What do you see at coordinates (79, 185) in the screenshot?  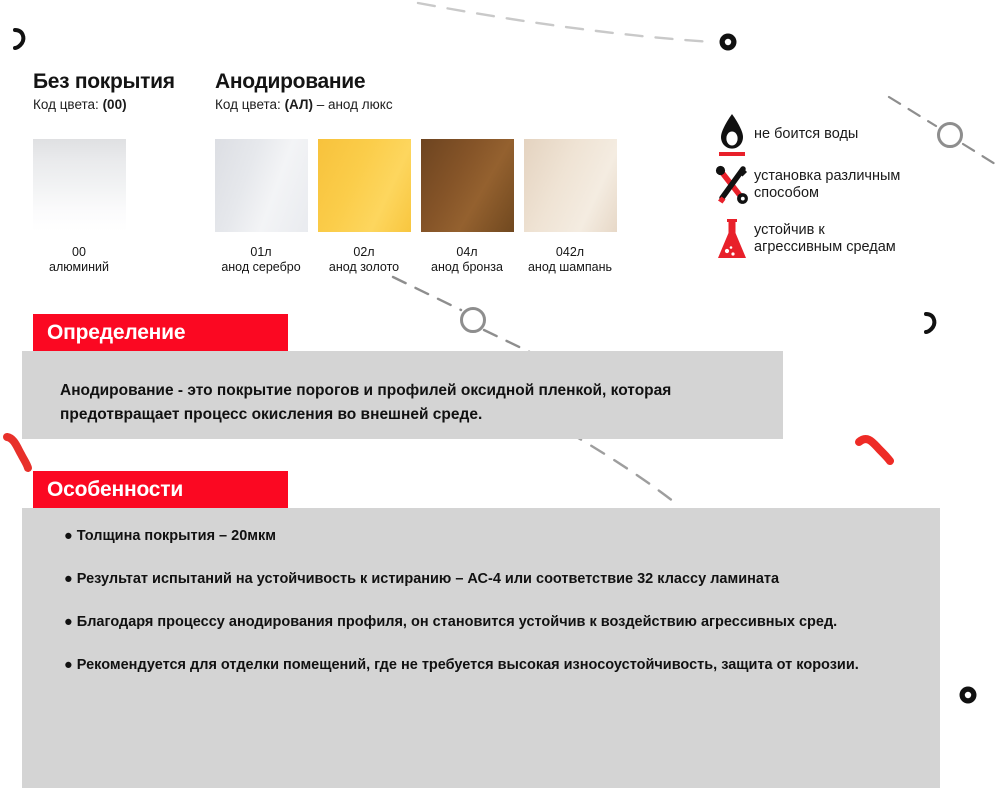 I see `color-swatch-aluminium` at bounding box center [79, 185].